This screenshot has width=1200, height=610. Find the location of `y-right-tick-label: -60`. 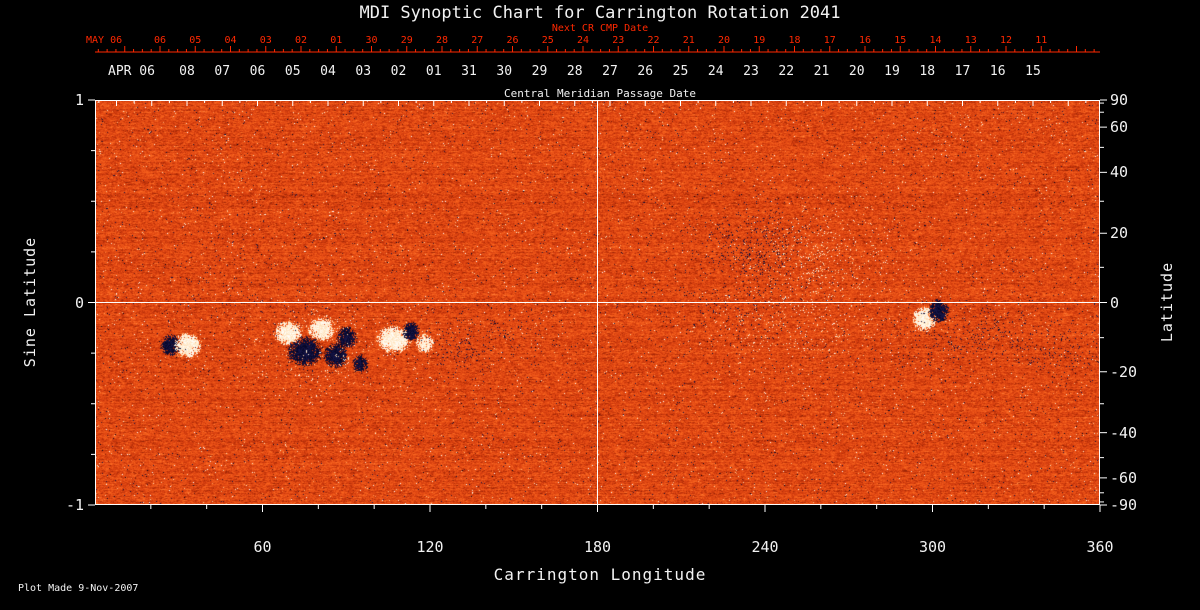

y-right-tick-label: -60 is located at coordinates (1124, 477).